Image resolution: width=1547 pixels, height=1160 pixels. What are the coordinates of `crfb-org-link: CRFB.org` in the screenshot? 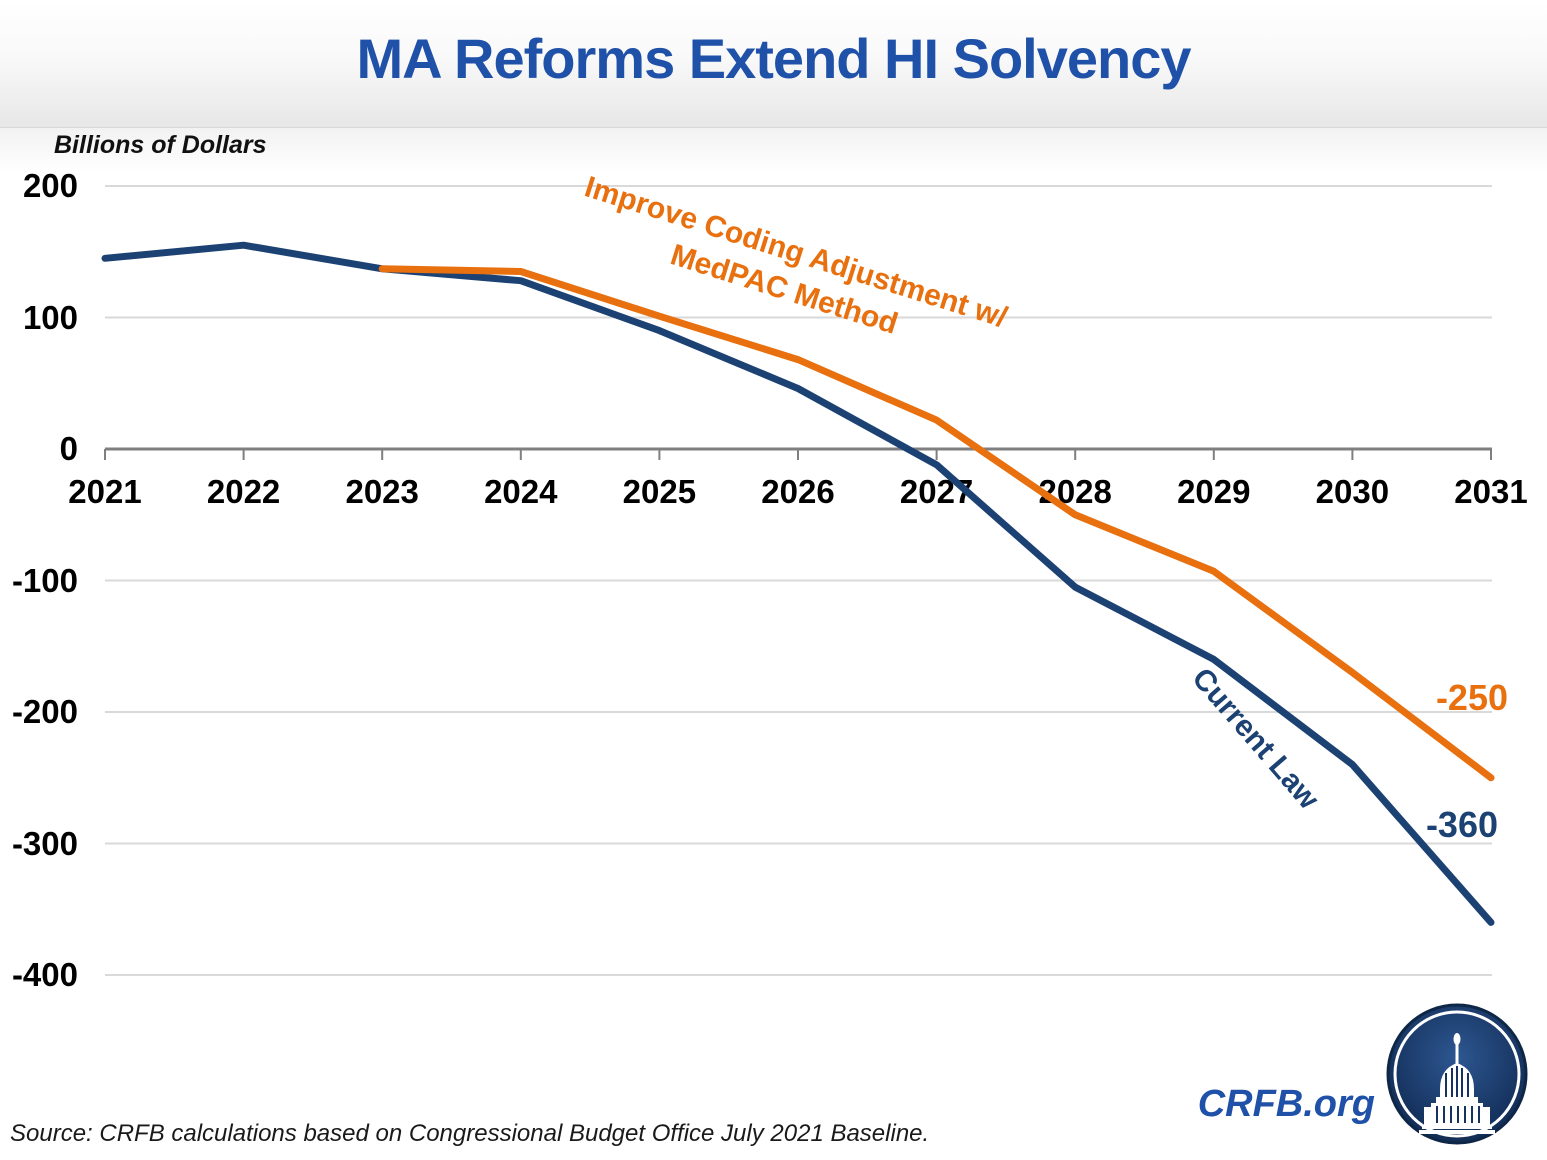 It's located at (1286, 1104).